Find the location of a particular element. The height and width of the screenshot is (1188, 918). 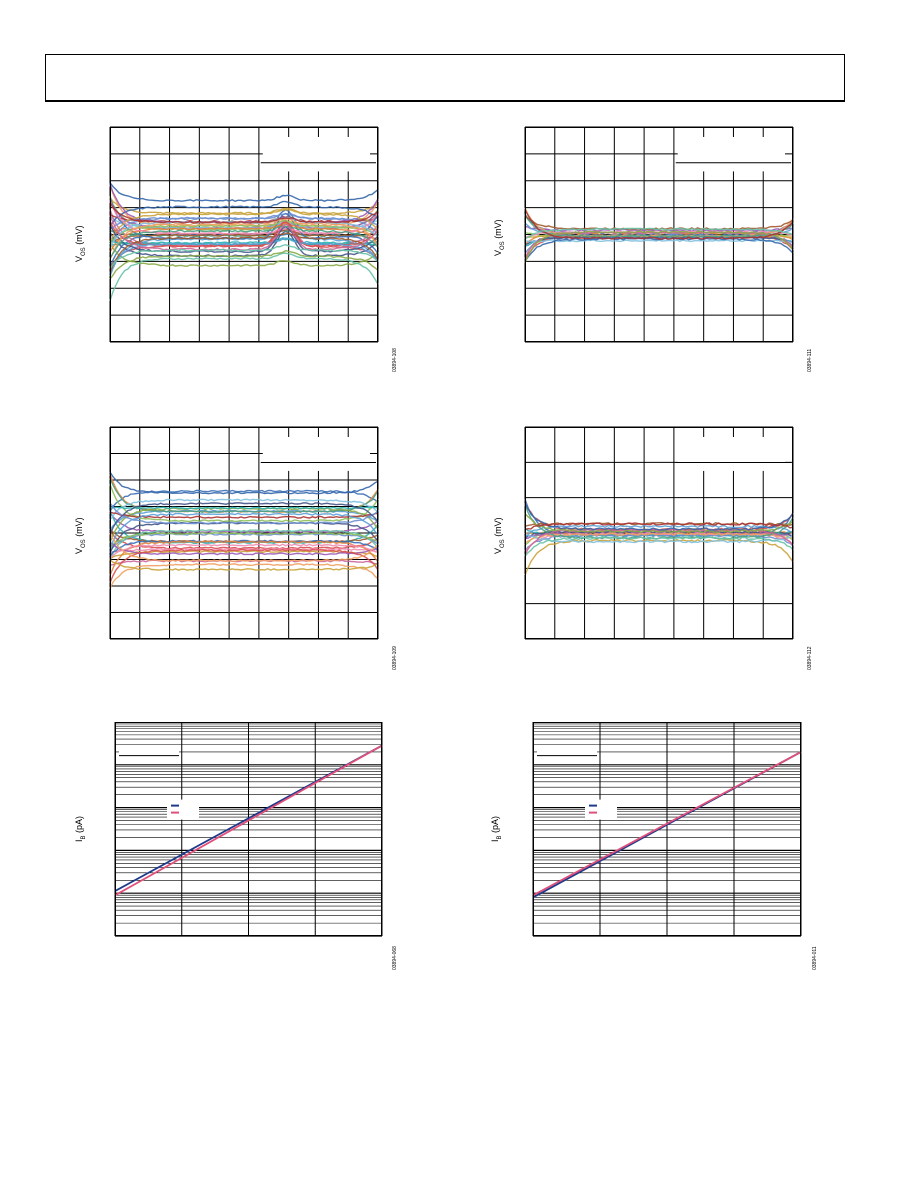

vos-chart-1-fignum: 03894-108 is located at coordinates (395, 360).